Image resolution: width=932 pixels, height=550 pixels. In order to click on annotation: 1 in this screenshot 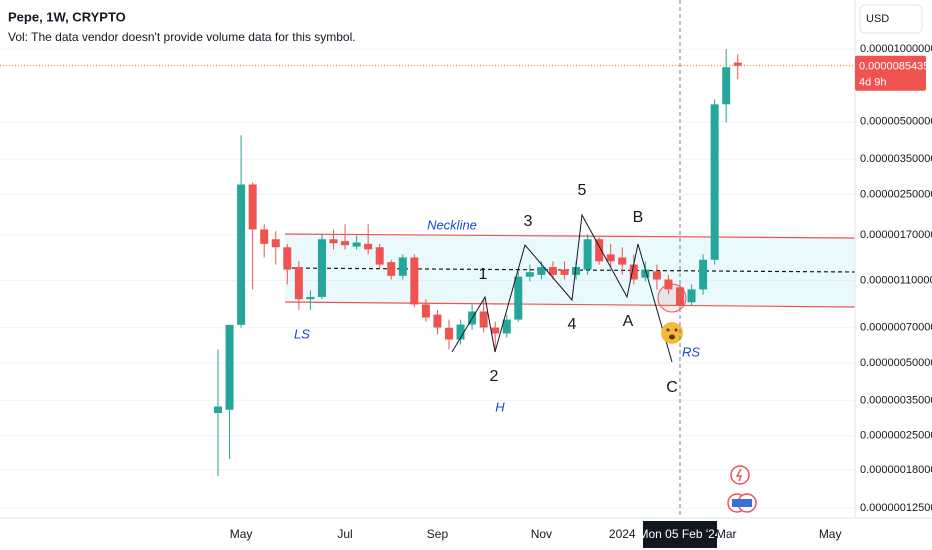, I will do `click(483, 274)`.